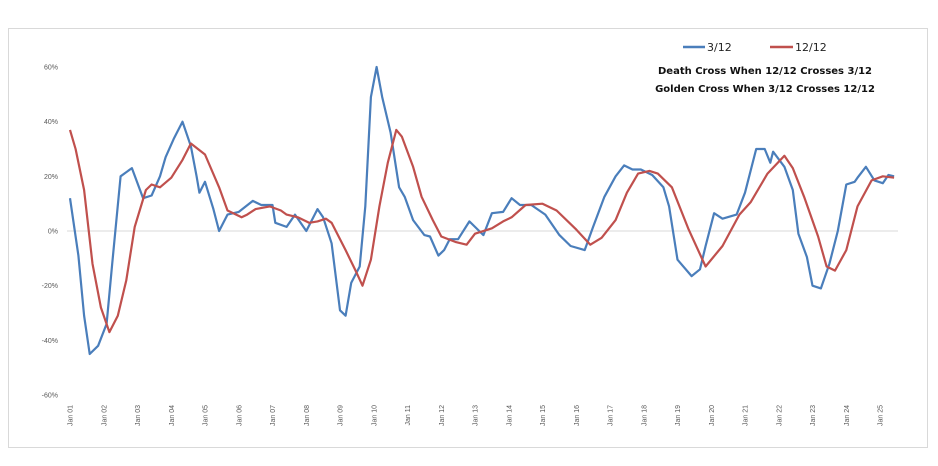 This screenshot has width=938, height=466. I want to click on x-tick-label: Jan 23, so click(813, 415).